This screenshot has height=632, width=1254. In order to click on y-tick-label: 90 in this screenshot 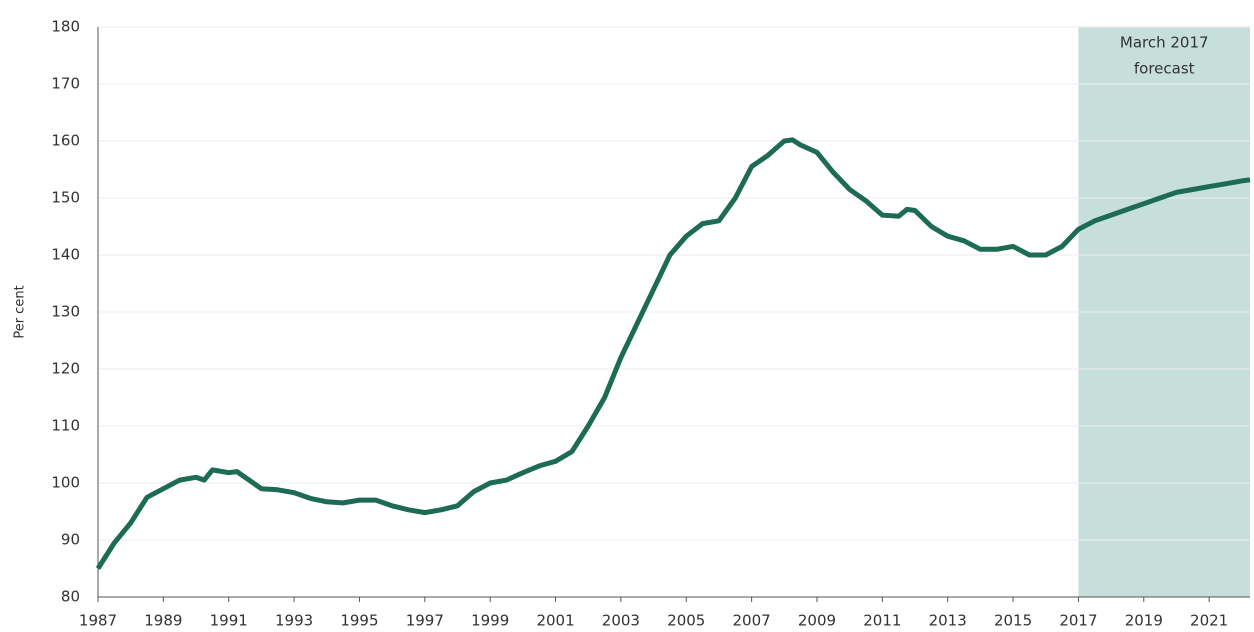, I will do `click(70, 540)`.